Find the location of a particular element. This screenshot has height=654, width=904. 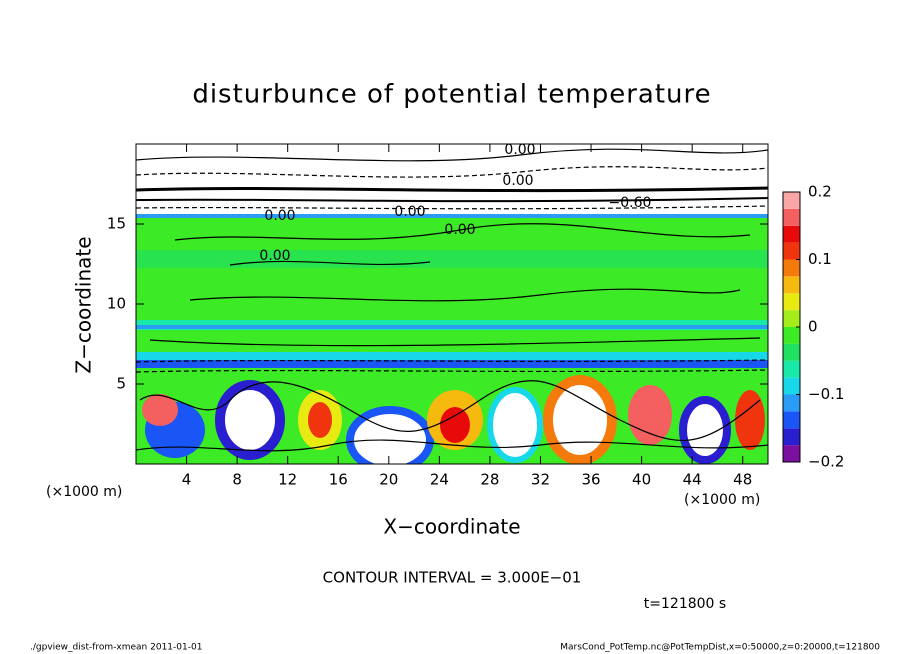

colorbar-tick-label: −0.2 is located at coordinates (826, 462).